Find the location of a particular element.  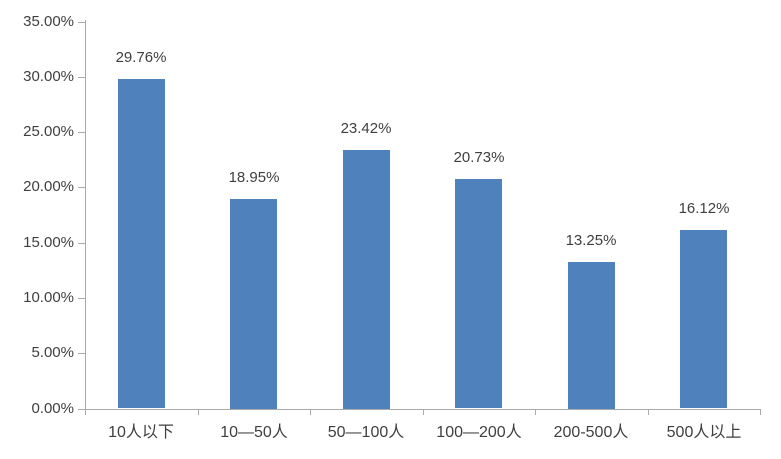

bar-value-label: 13.25% is located at coordinates (591, 240).